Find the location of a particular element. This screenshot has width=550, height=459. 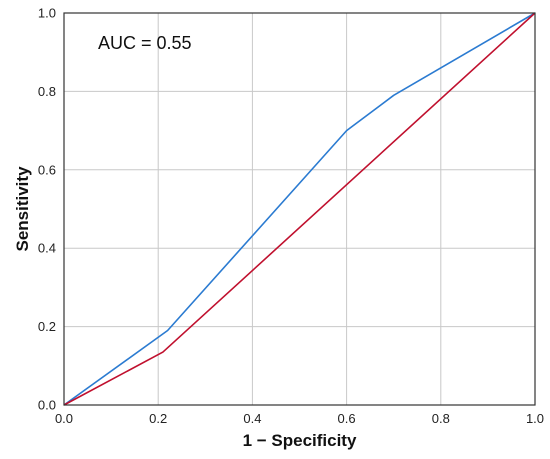

x-axis-title: 1 − Specificity is located at coordinates (300, 440).